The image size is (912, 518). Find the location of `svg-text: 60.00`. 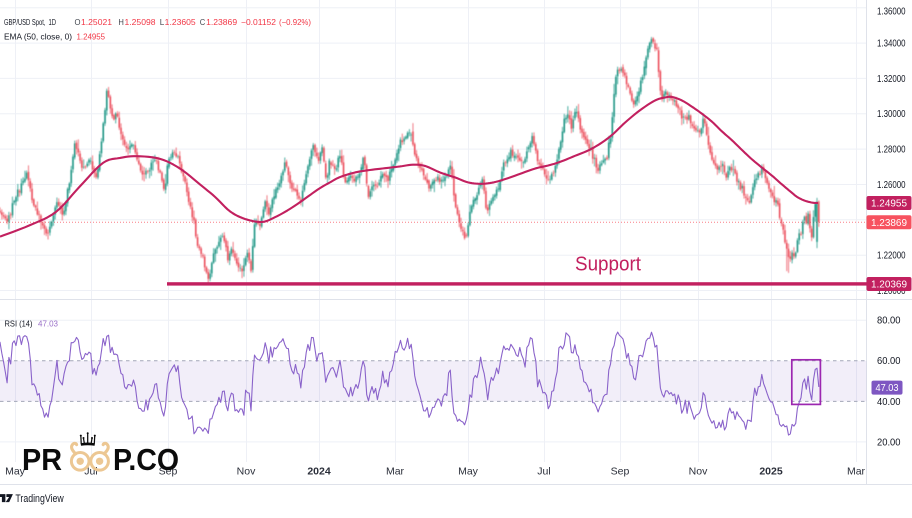

svg-text: 60.00 is located at coordinates (889, 361).